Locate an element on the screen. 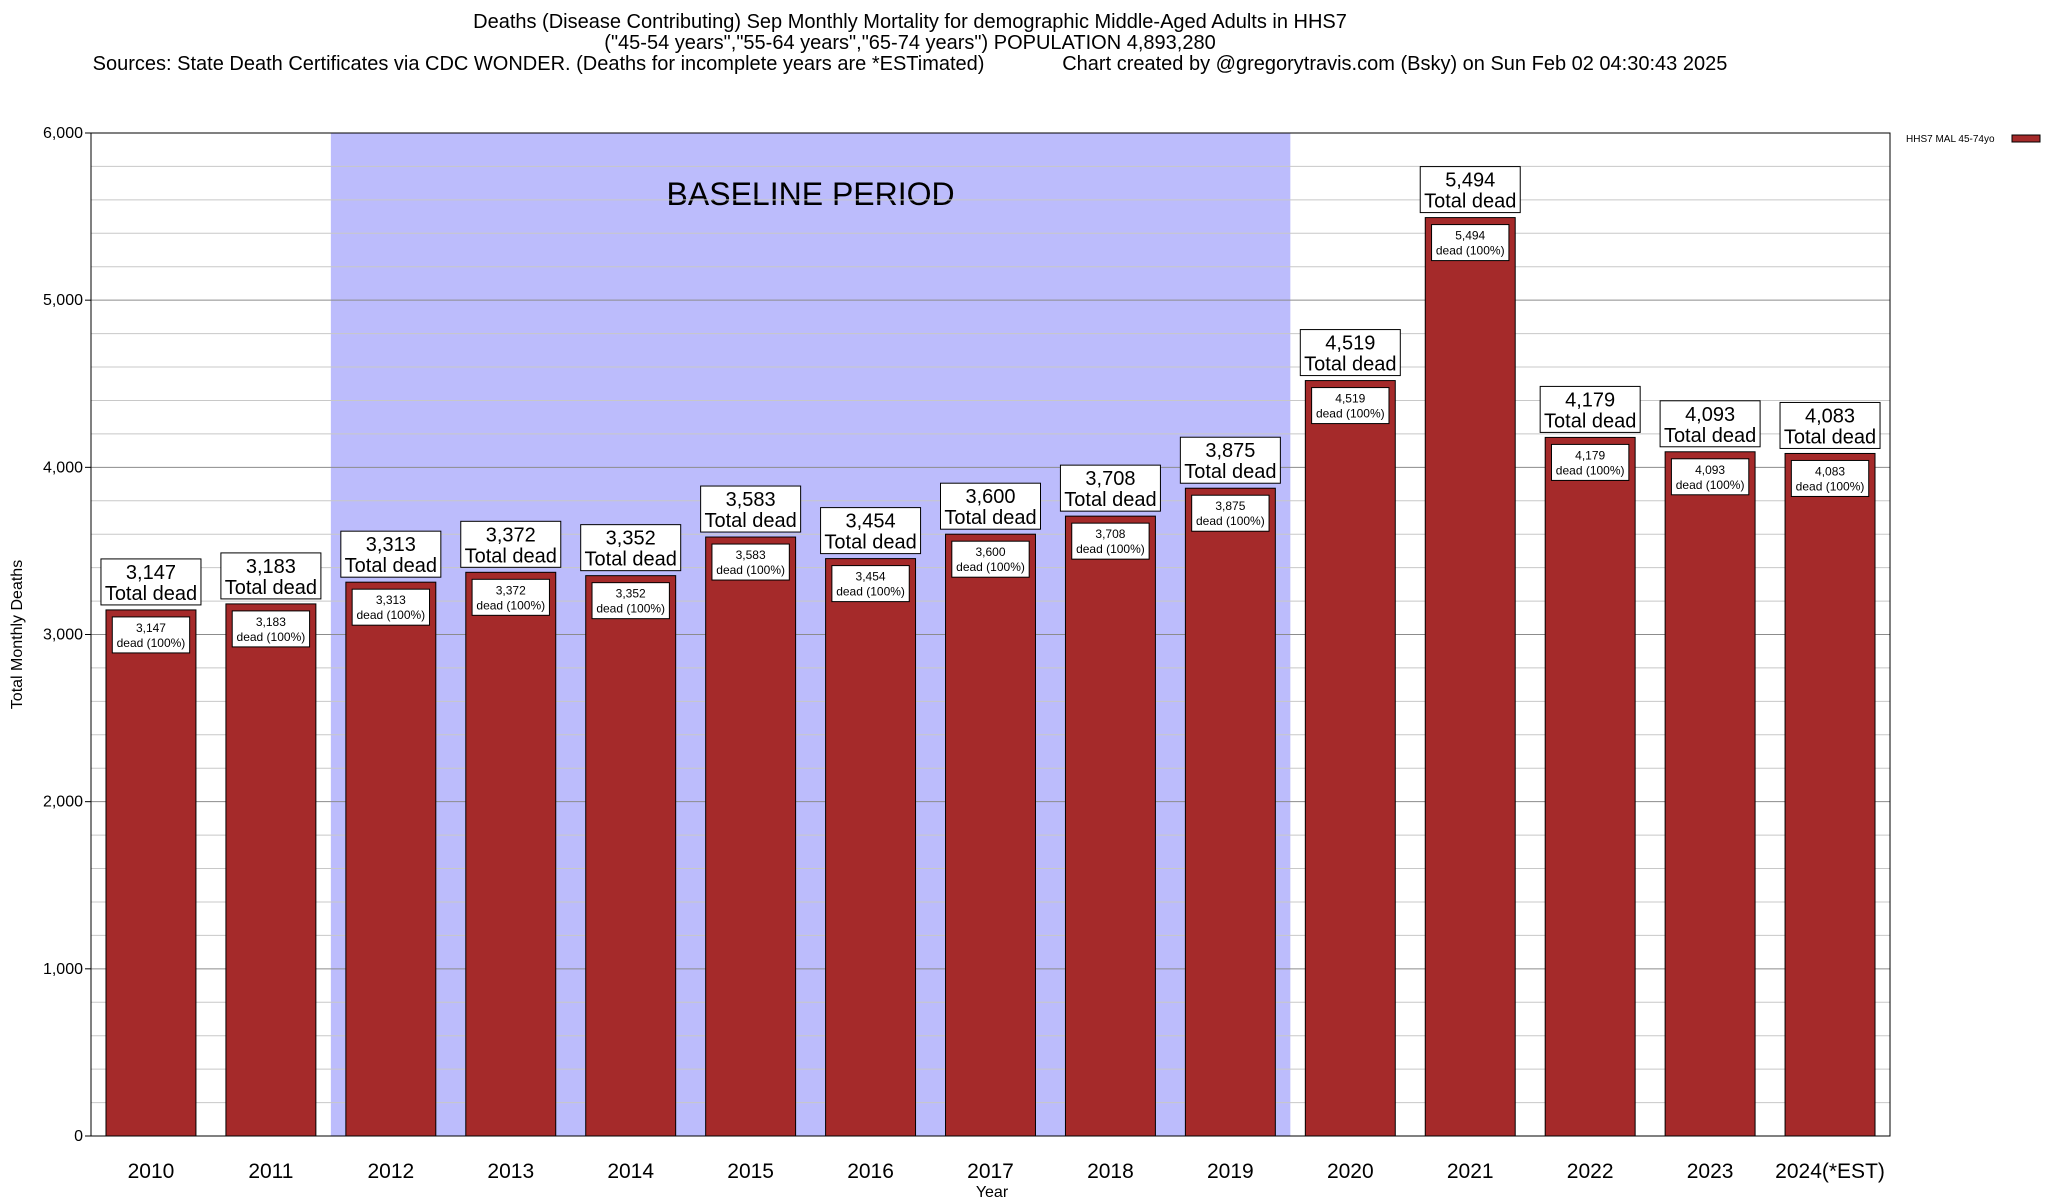 The width and height of the screenshot is (2048, 1200). x-tick-label: 2019 is located at coordinates (1230, 1171).